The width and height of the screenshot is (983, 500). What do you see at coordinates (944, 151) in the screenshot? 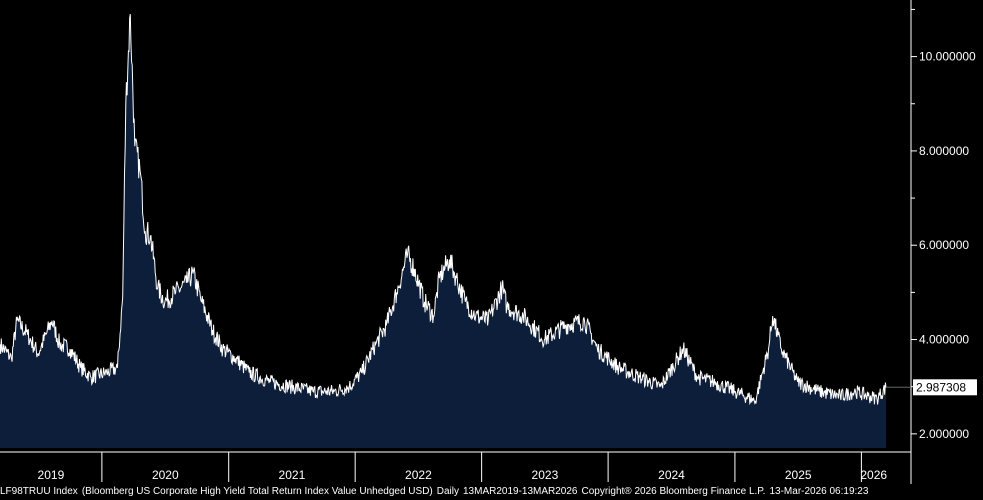
I see `y-tick-label: 8.000000` at bounding box center [944, 151].